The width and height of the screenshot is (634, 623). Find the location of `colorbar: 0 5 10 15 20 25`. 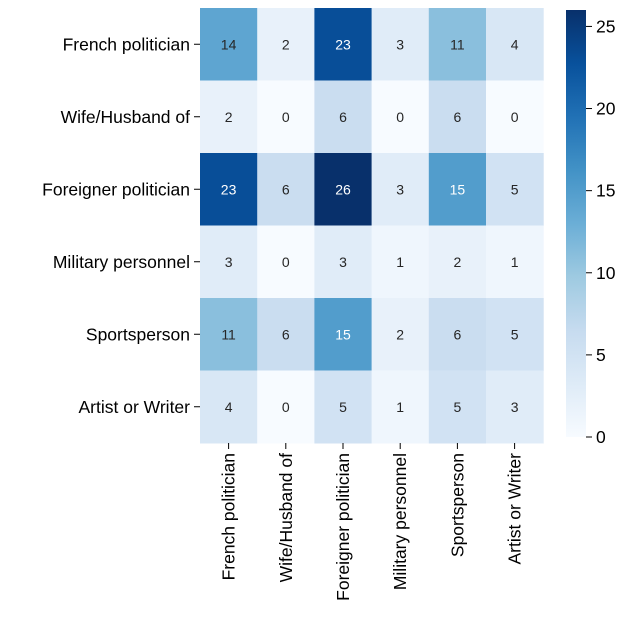

colorbar: 0 5 10 15 20 25 is located at coordinates (591, 228).